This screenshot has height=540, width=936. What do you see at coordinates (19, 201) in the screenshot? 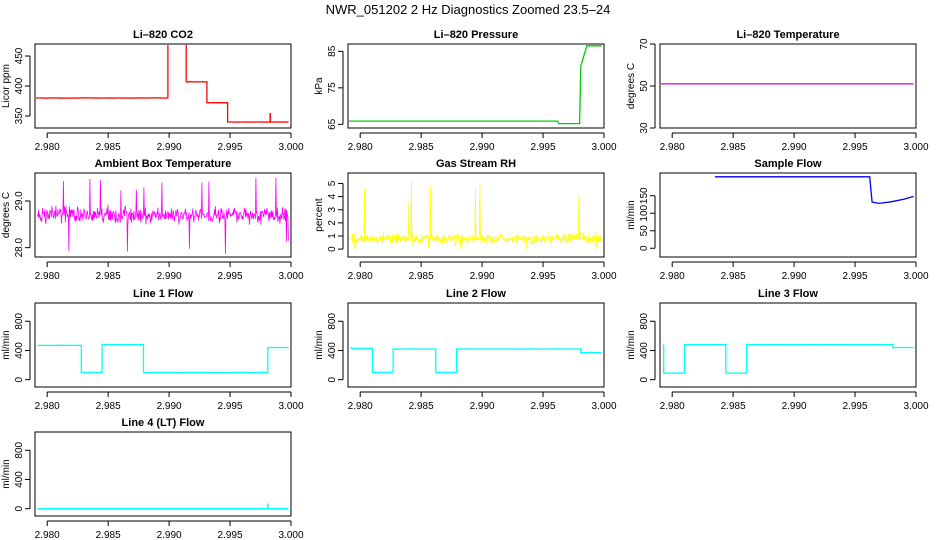
I see `y-tick-label: 29.0` at bounding box center [19, 201].